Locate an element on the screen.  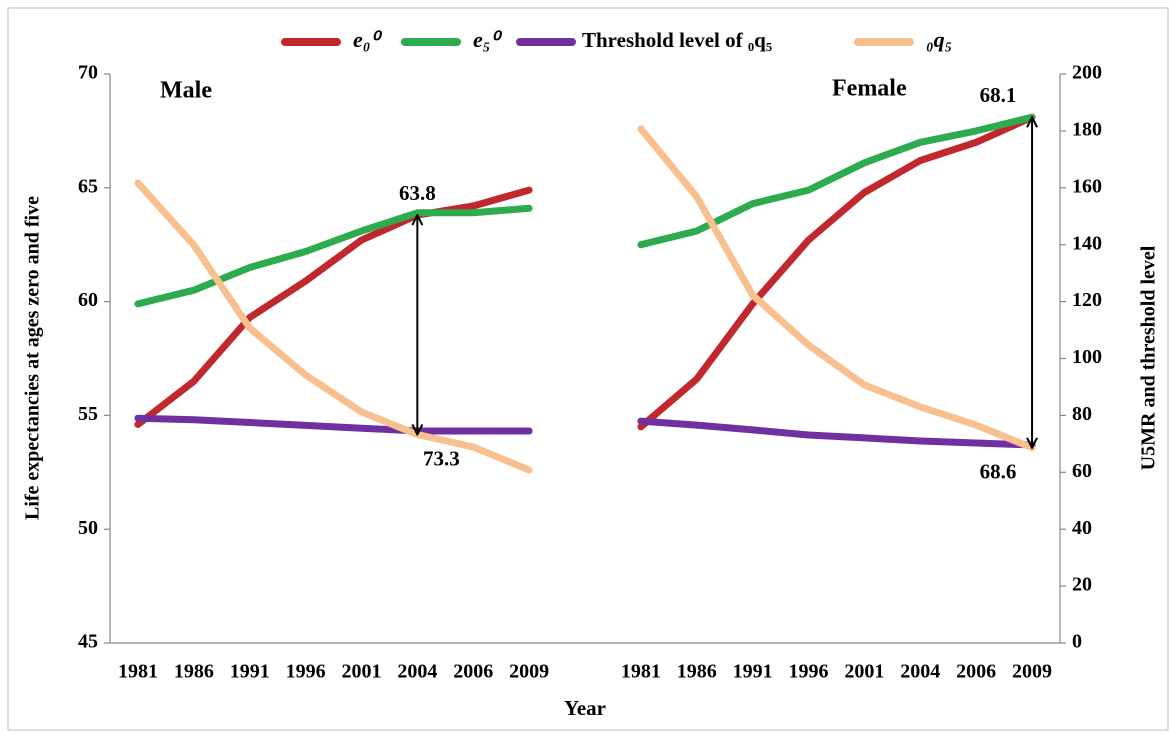
series-line is located at coordinates (585, 431).